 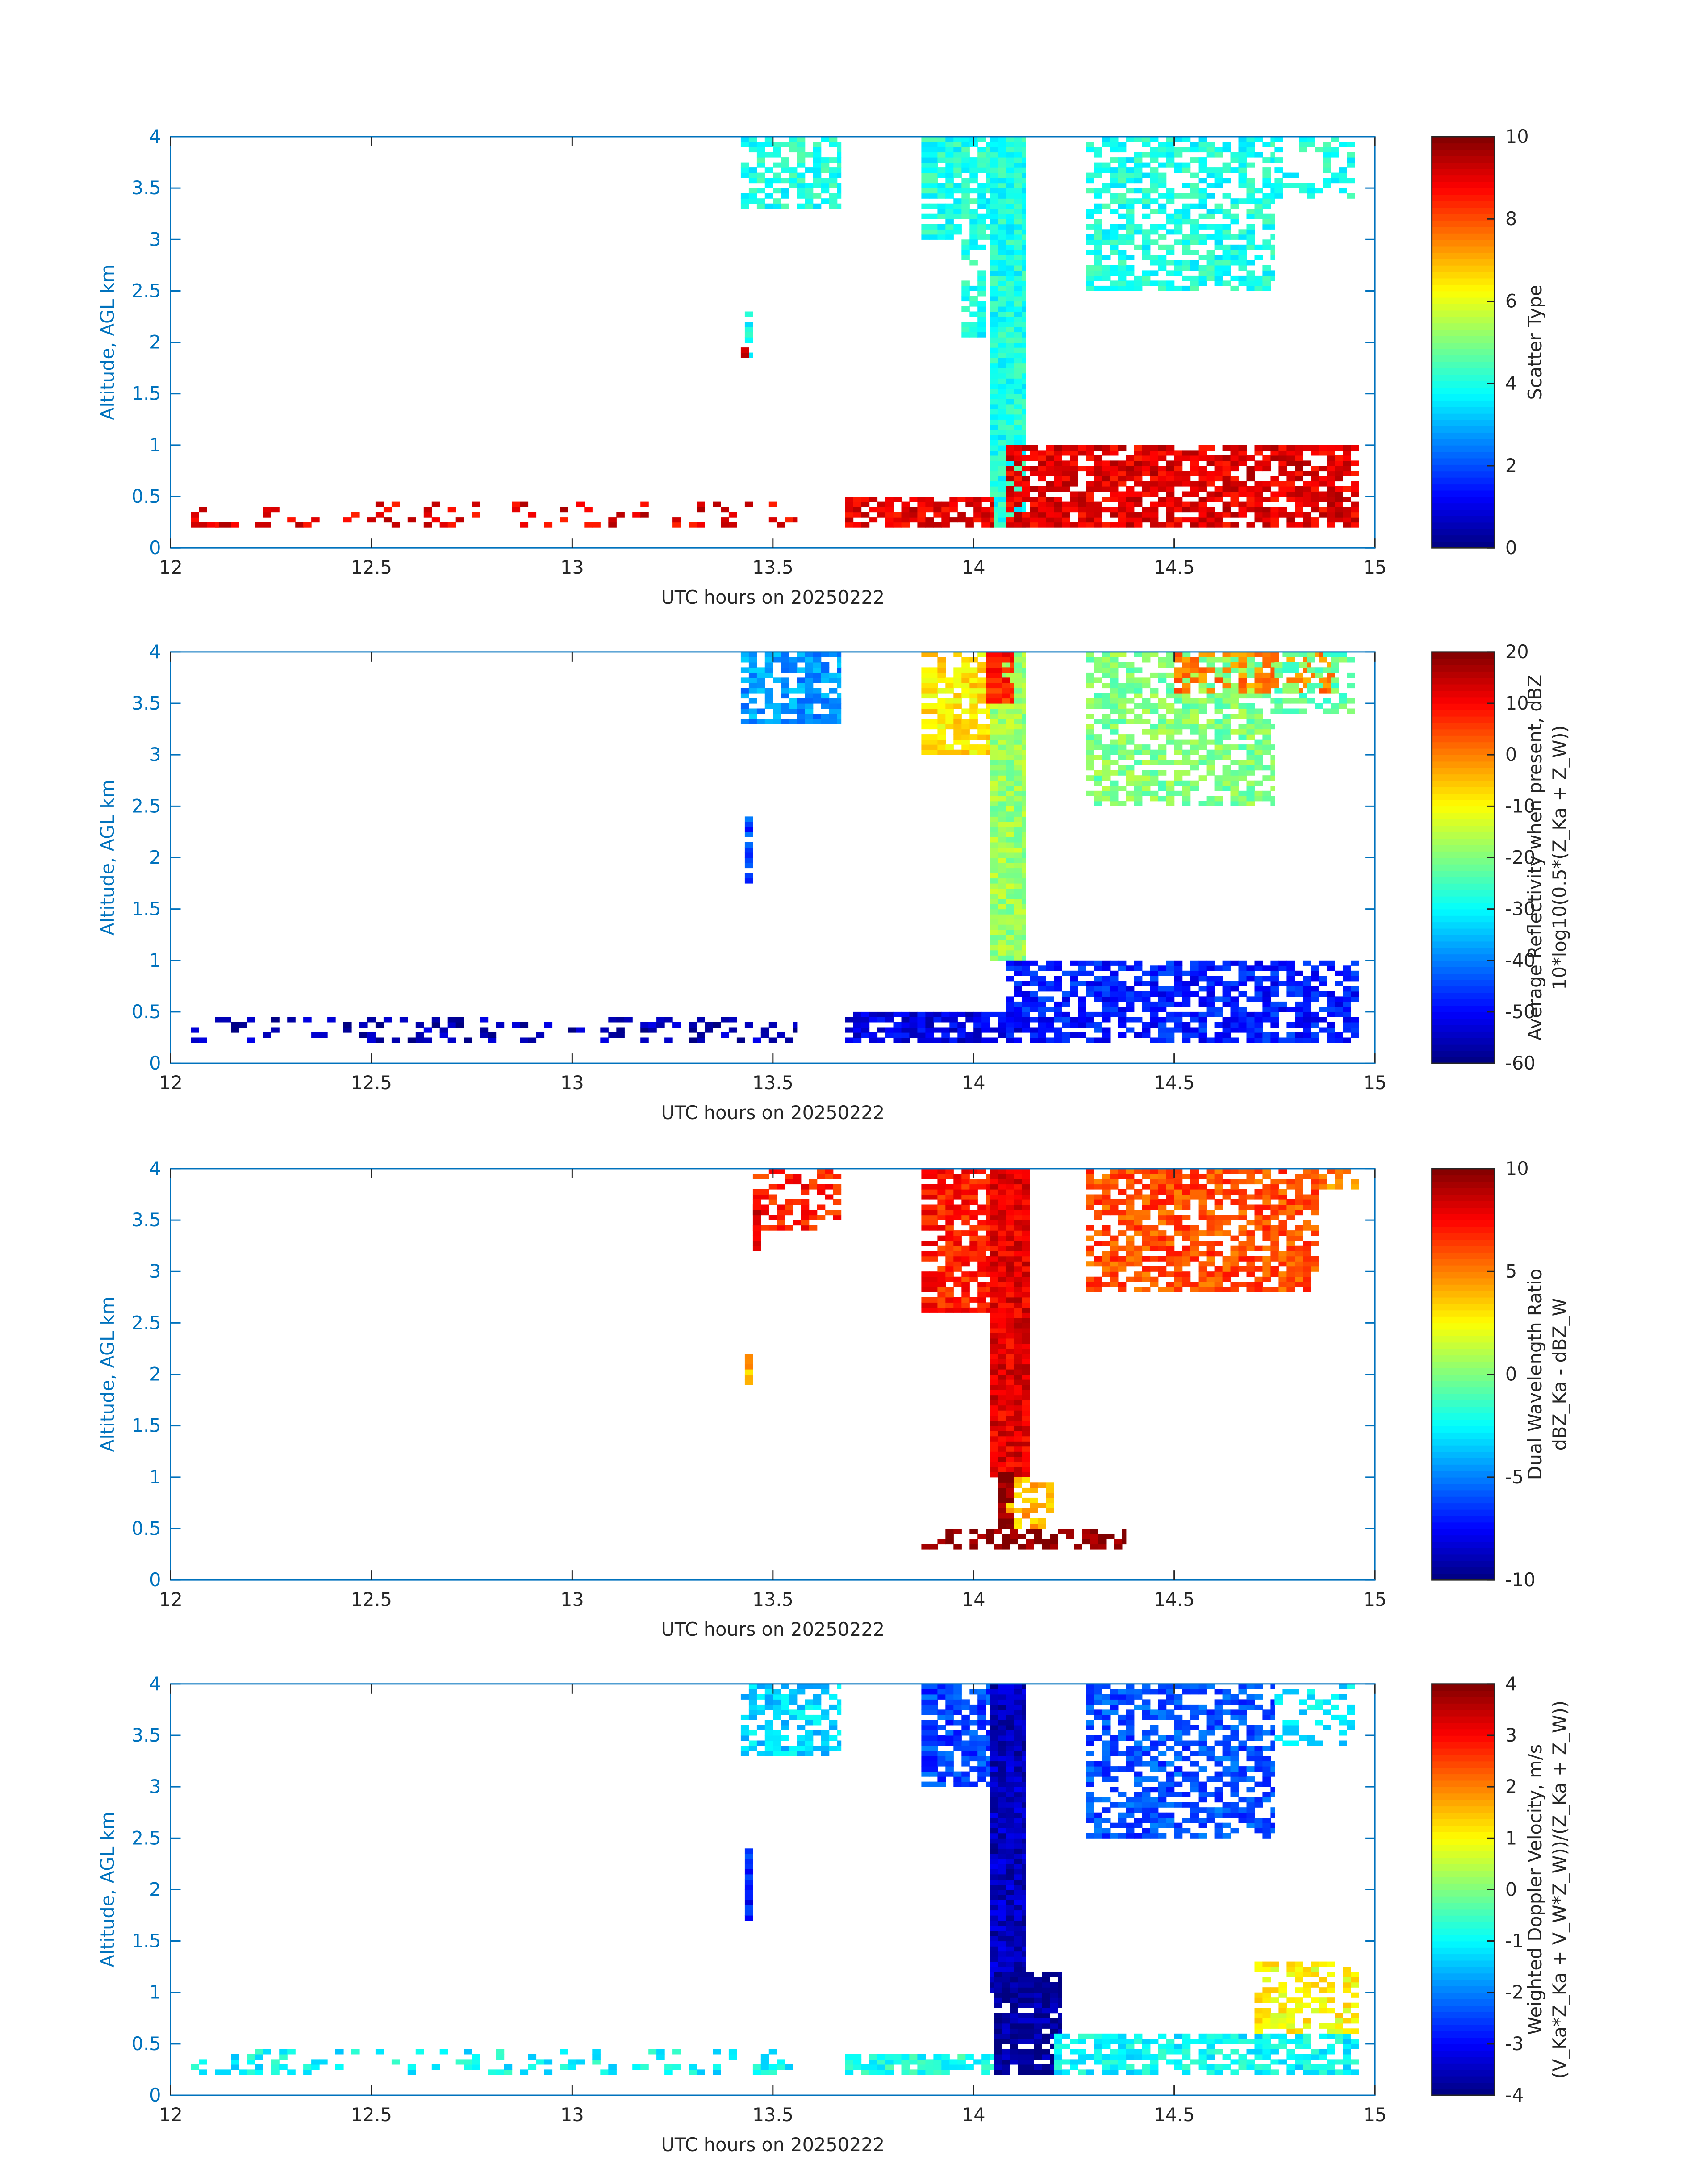 What do you see at coordinates (1463, 377) in the screenshot?
I see `colorbar-swatch` at bounding box center [1463, 377].